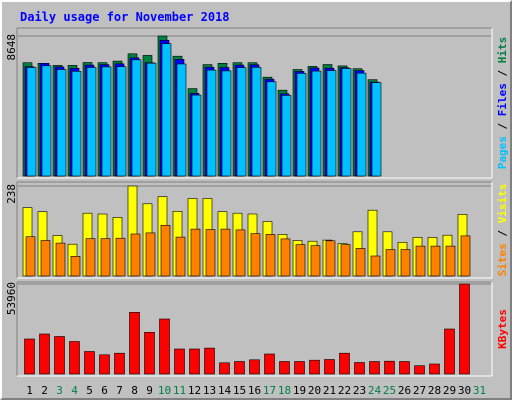  What do you see at coordinates (404, 390) in the screenshot?
I see `x-tick-label-day-26: 26` at bounding box center [404, 390].